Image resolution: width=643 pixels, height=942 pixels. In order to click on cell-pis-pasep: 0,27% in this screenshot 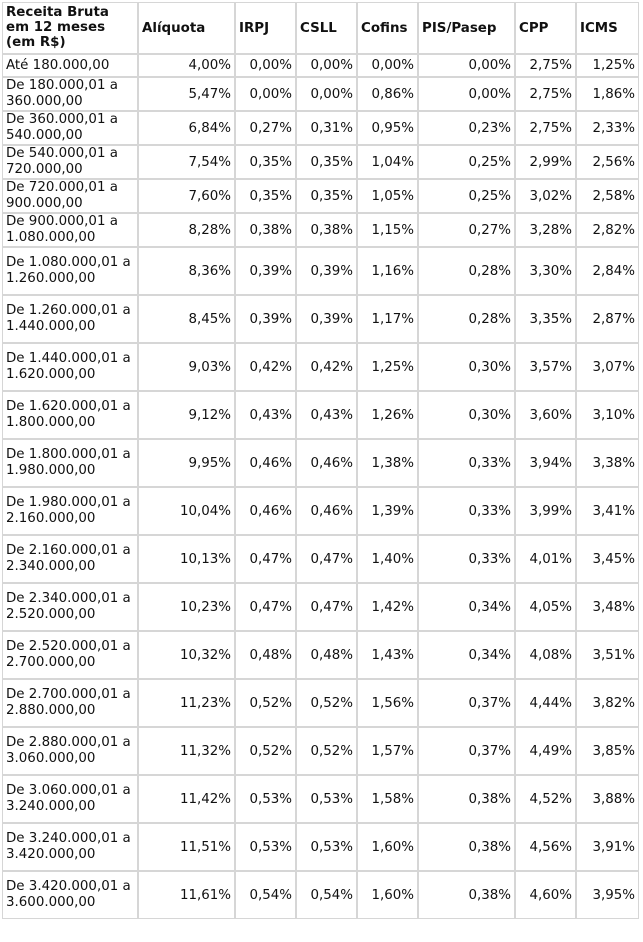, I will do `click(466, 230)`.